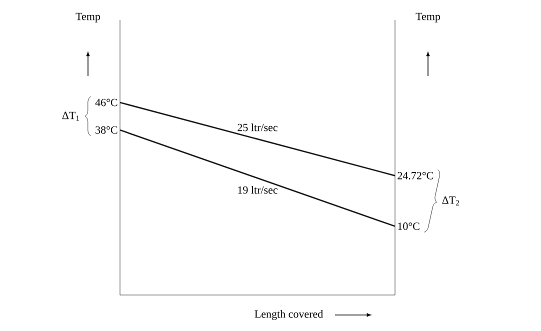 This screenshot has width=541, height=331. Describe the element at coordinates (428, 17) in the screenshot. I see `y2-axis-title: Temp` at that location.